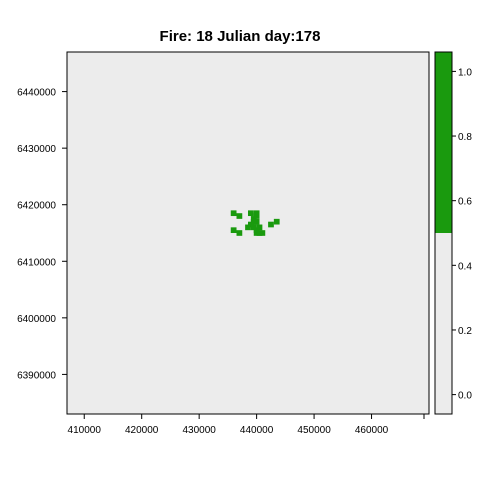 This screenshot has width=480, height=480. What do you see at coordinates (142, 430) in the screenshot?
I see `x-tick-label: 420000` at bounding box center [142, 430].